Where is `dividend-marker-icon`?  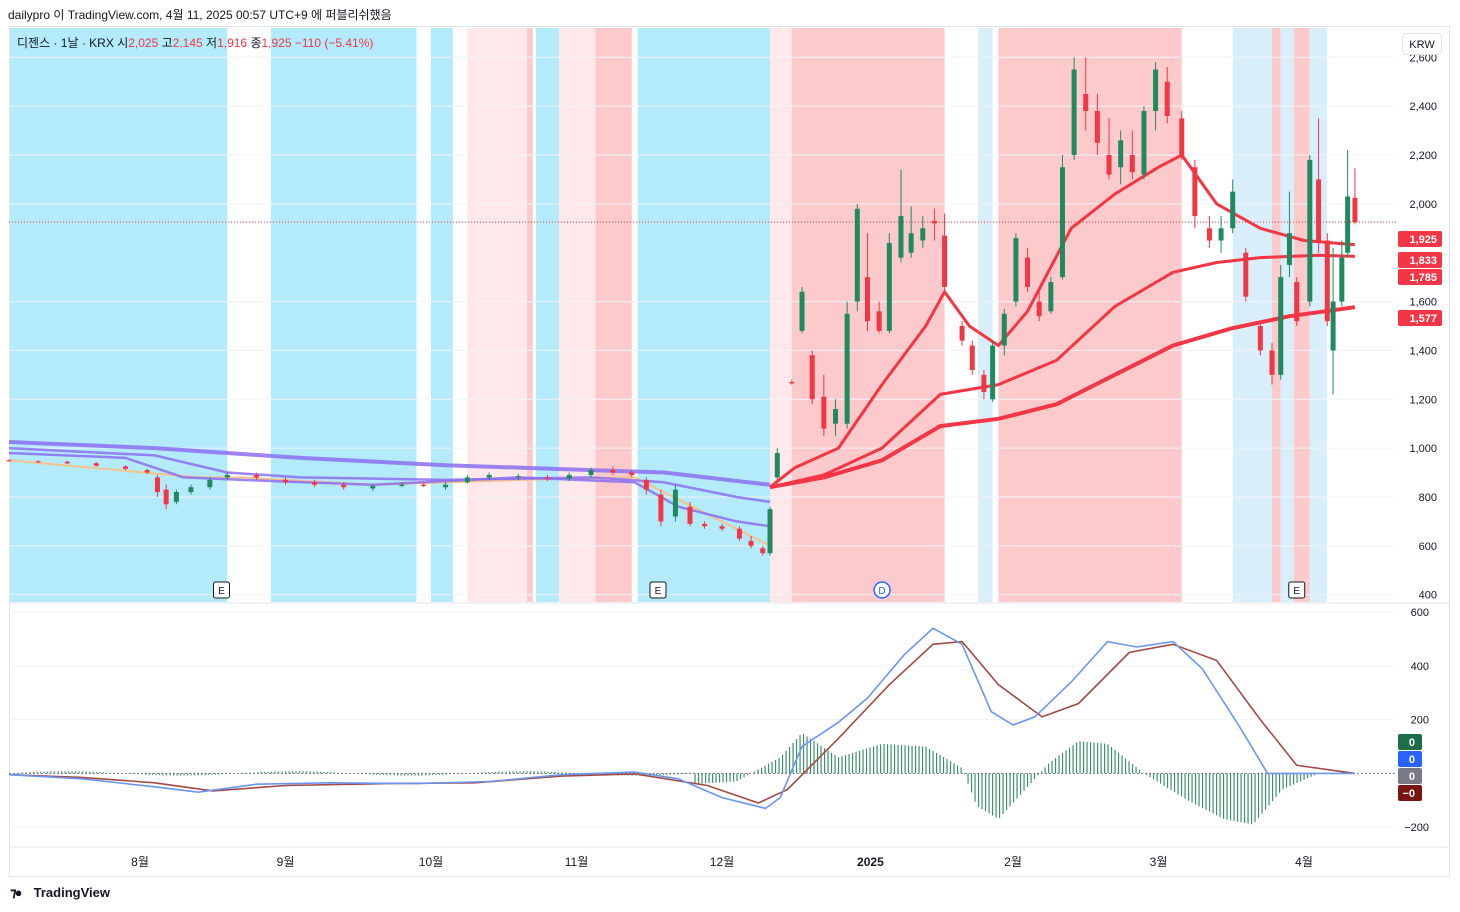 dividend-marker-icon is located at coordinates (882, 590).